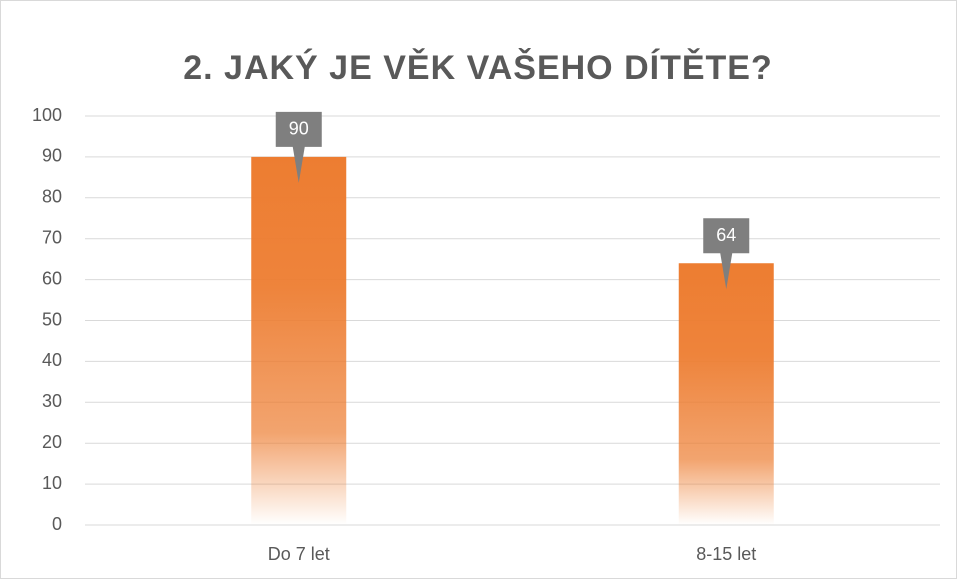  I want to click on x-tick-label: Do 7 let, so click(299, 554).